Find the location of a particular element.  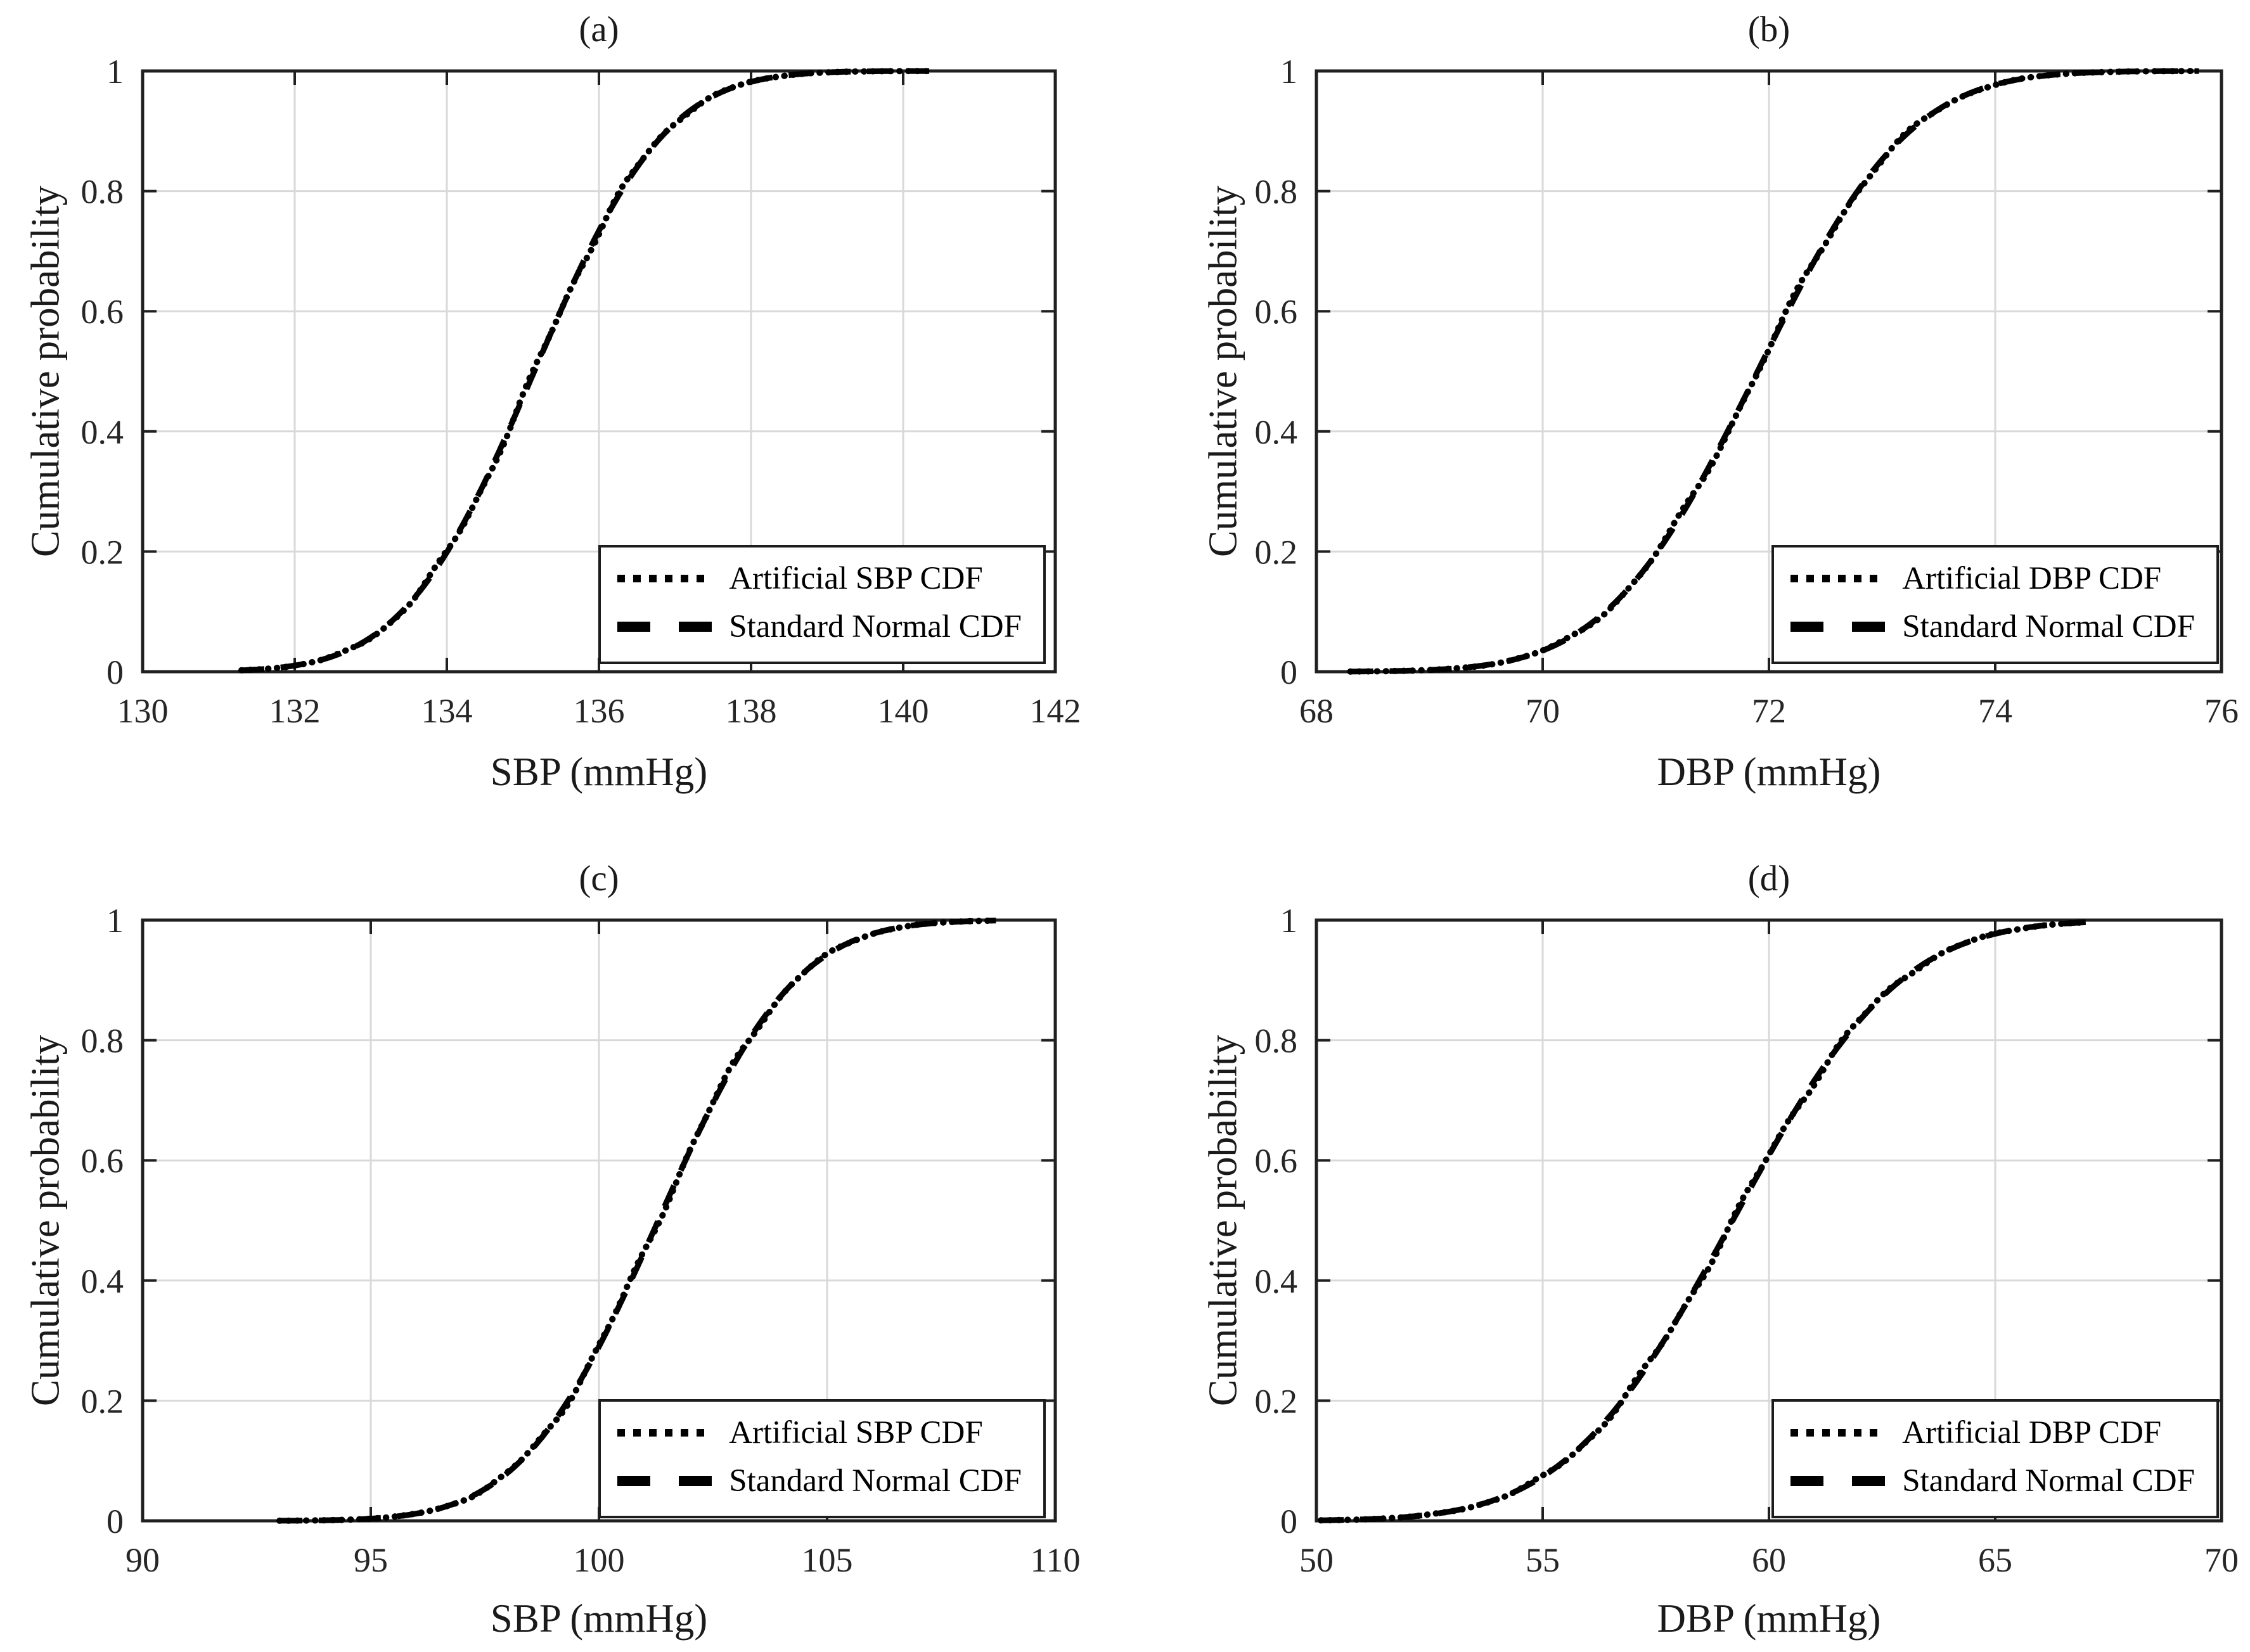

subplot-b-title: (b) is located at coordinates (1768, 30).